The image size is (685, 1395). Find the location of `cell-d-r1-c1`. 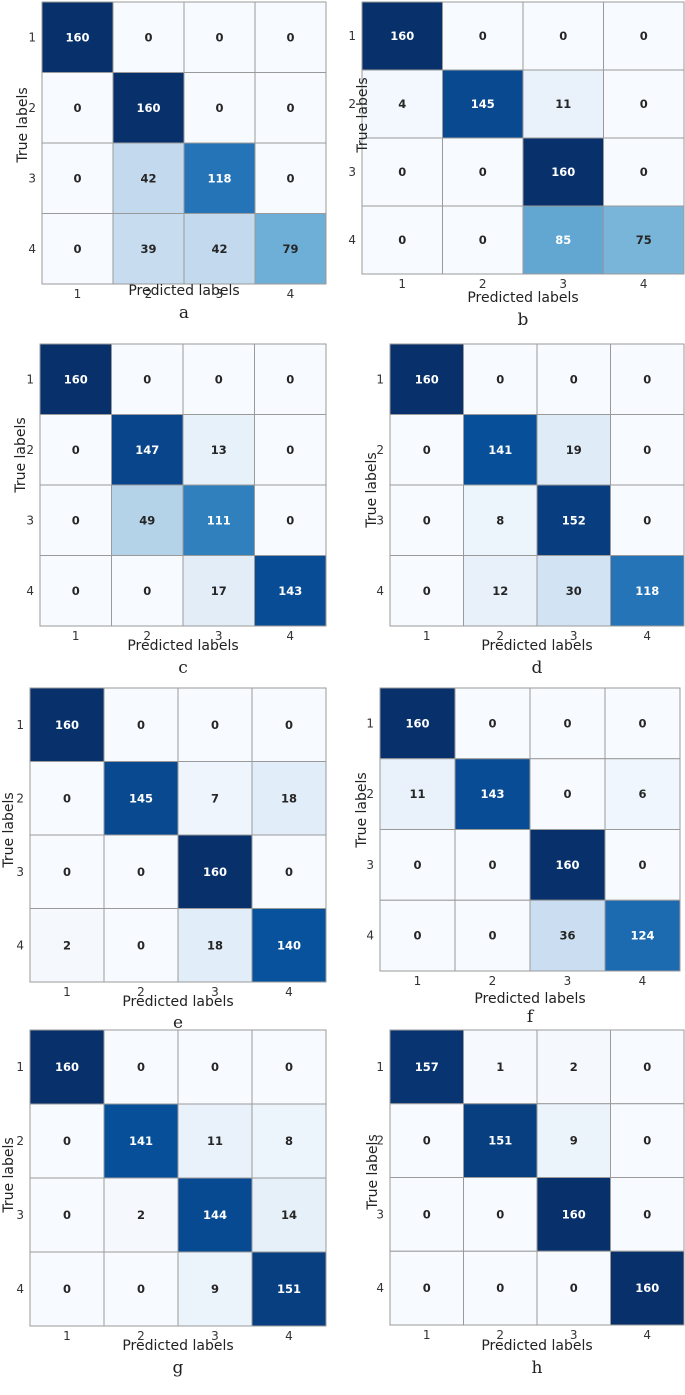

cell-d-r1-c1 is located at coordinates (426, 379).